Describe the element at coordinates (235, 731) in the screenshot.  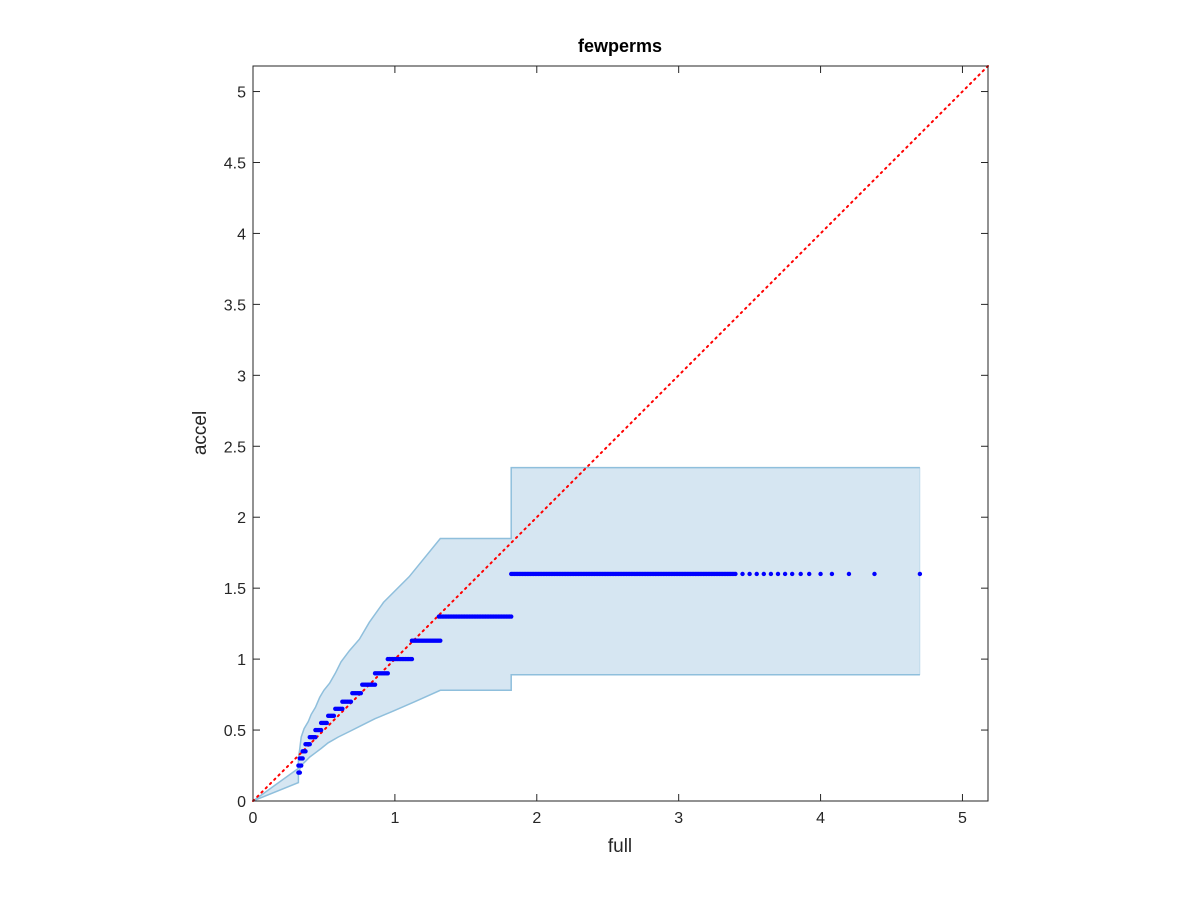
I see `y-tick-label: 0.5` at that location.